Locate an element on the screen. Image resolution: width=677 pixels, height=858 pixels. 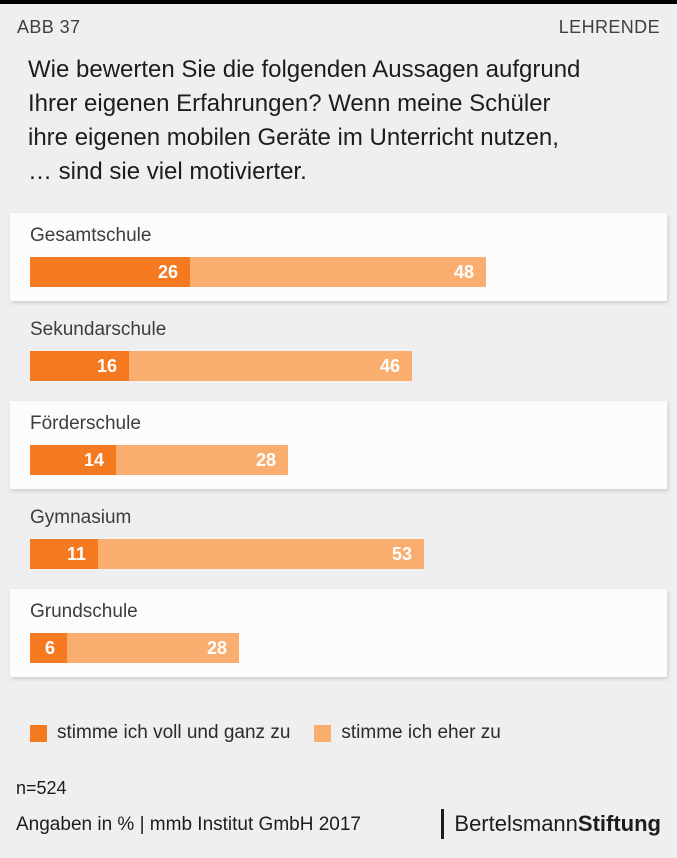
category-label: Förderschule is located at coordinates (85, 423).